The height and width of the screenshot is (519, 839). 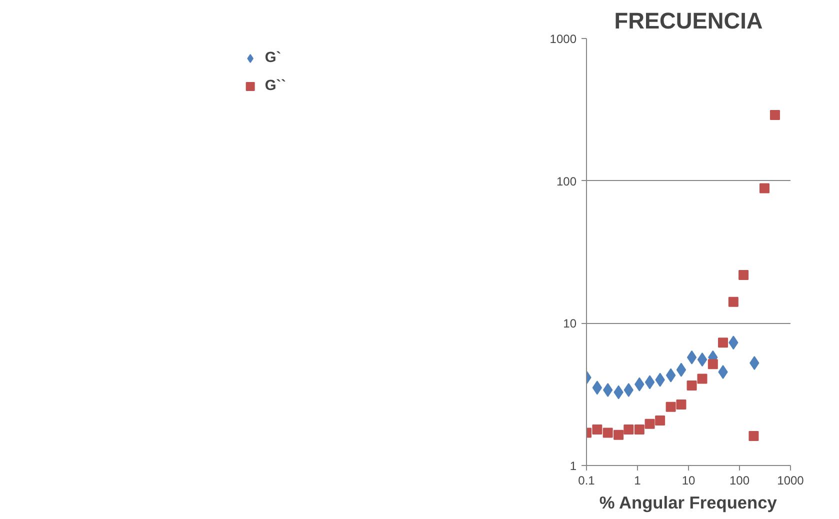 What do you see at coordinates (739, 481) in the screenshot?
I see `x-tick-label: 100` at bounding box center [739, 481].